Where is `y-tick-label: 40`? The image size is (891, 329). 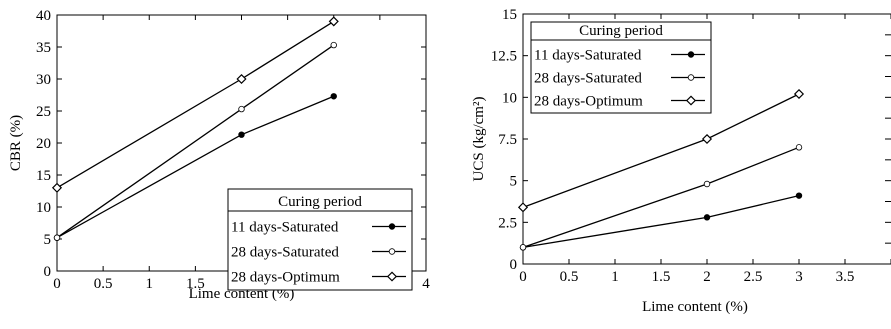 y-tick-label: 40 is located at coordinates (43, 16).